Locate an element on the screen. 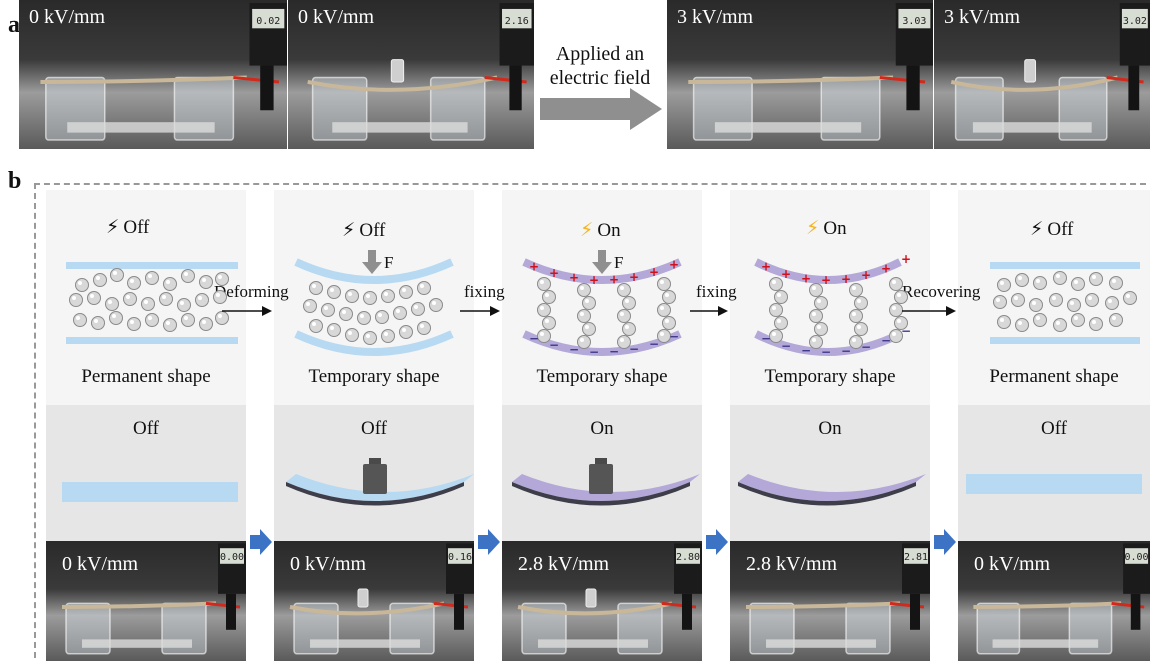 This screenshot has width=1150, height=661. shape-label-2: Temporary shape is located at coordinates (374, 376).